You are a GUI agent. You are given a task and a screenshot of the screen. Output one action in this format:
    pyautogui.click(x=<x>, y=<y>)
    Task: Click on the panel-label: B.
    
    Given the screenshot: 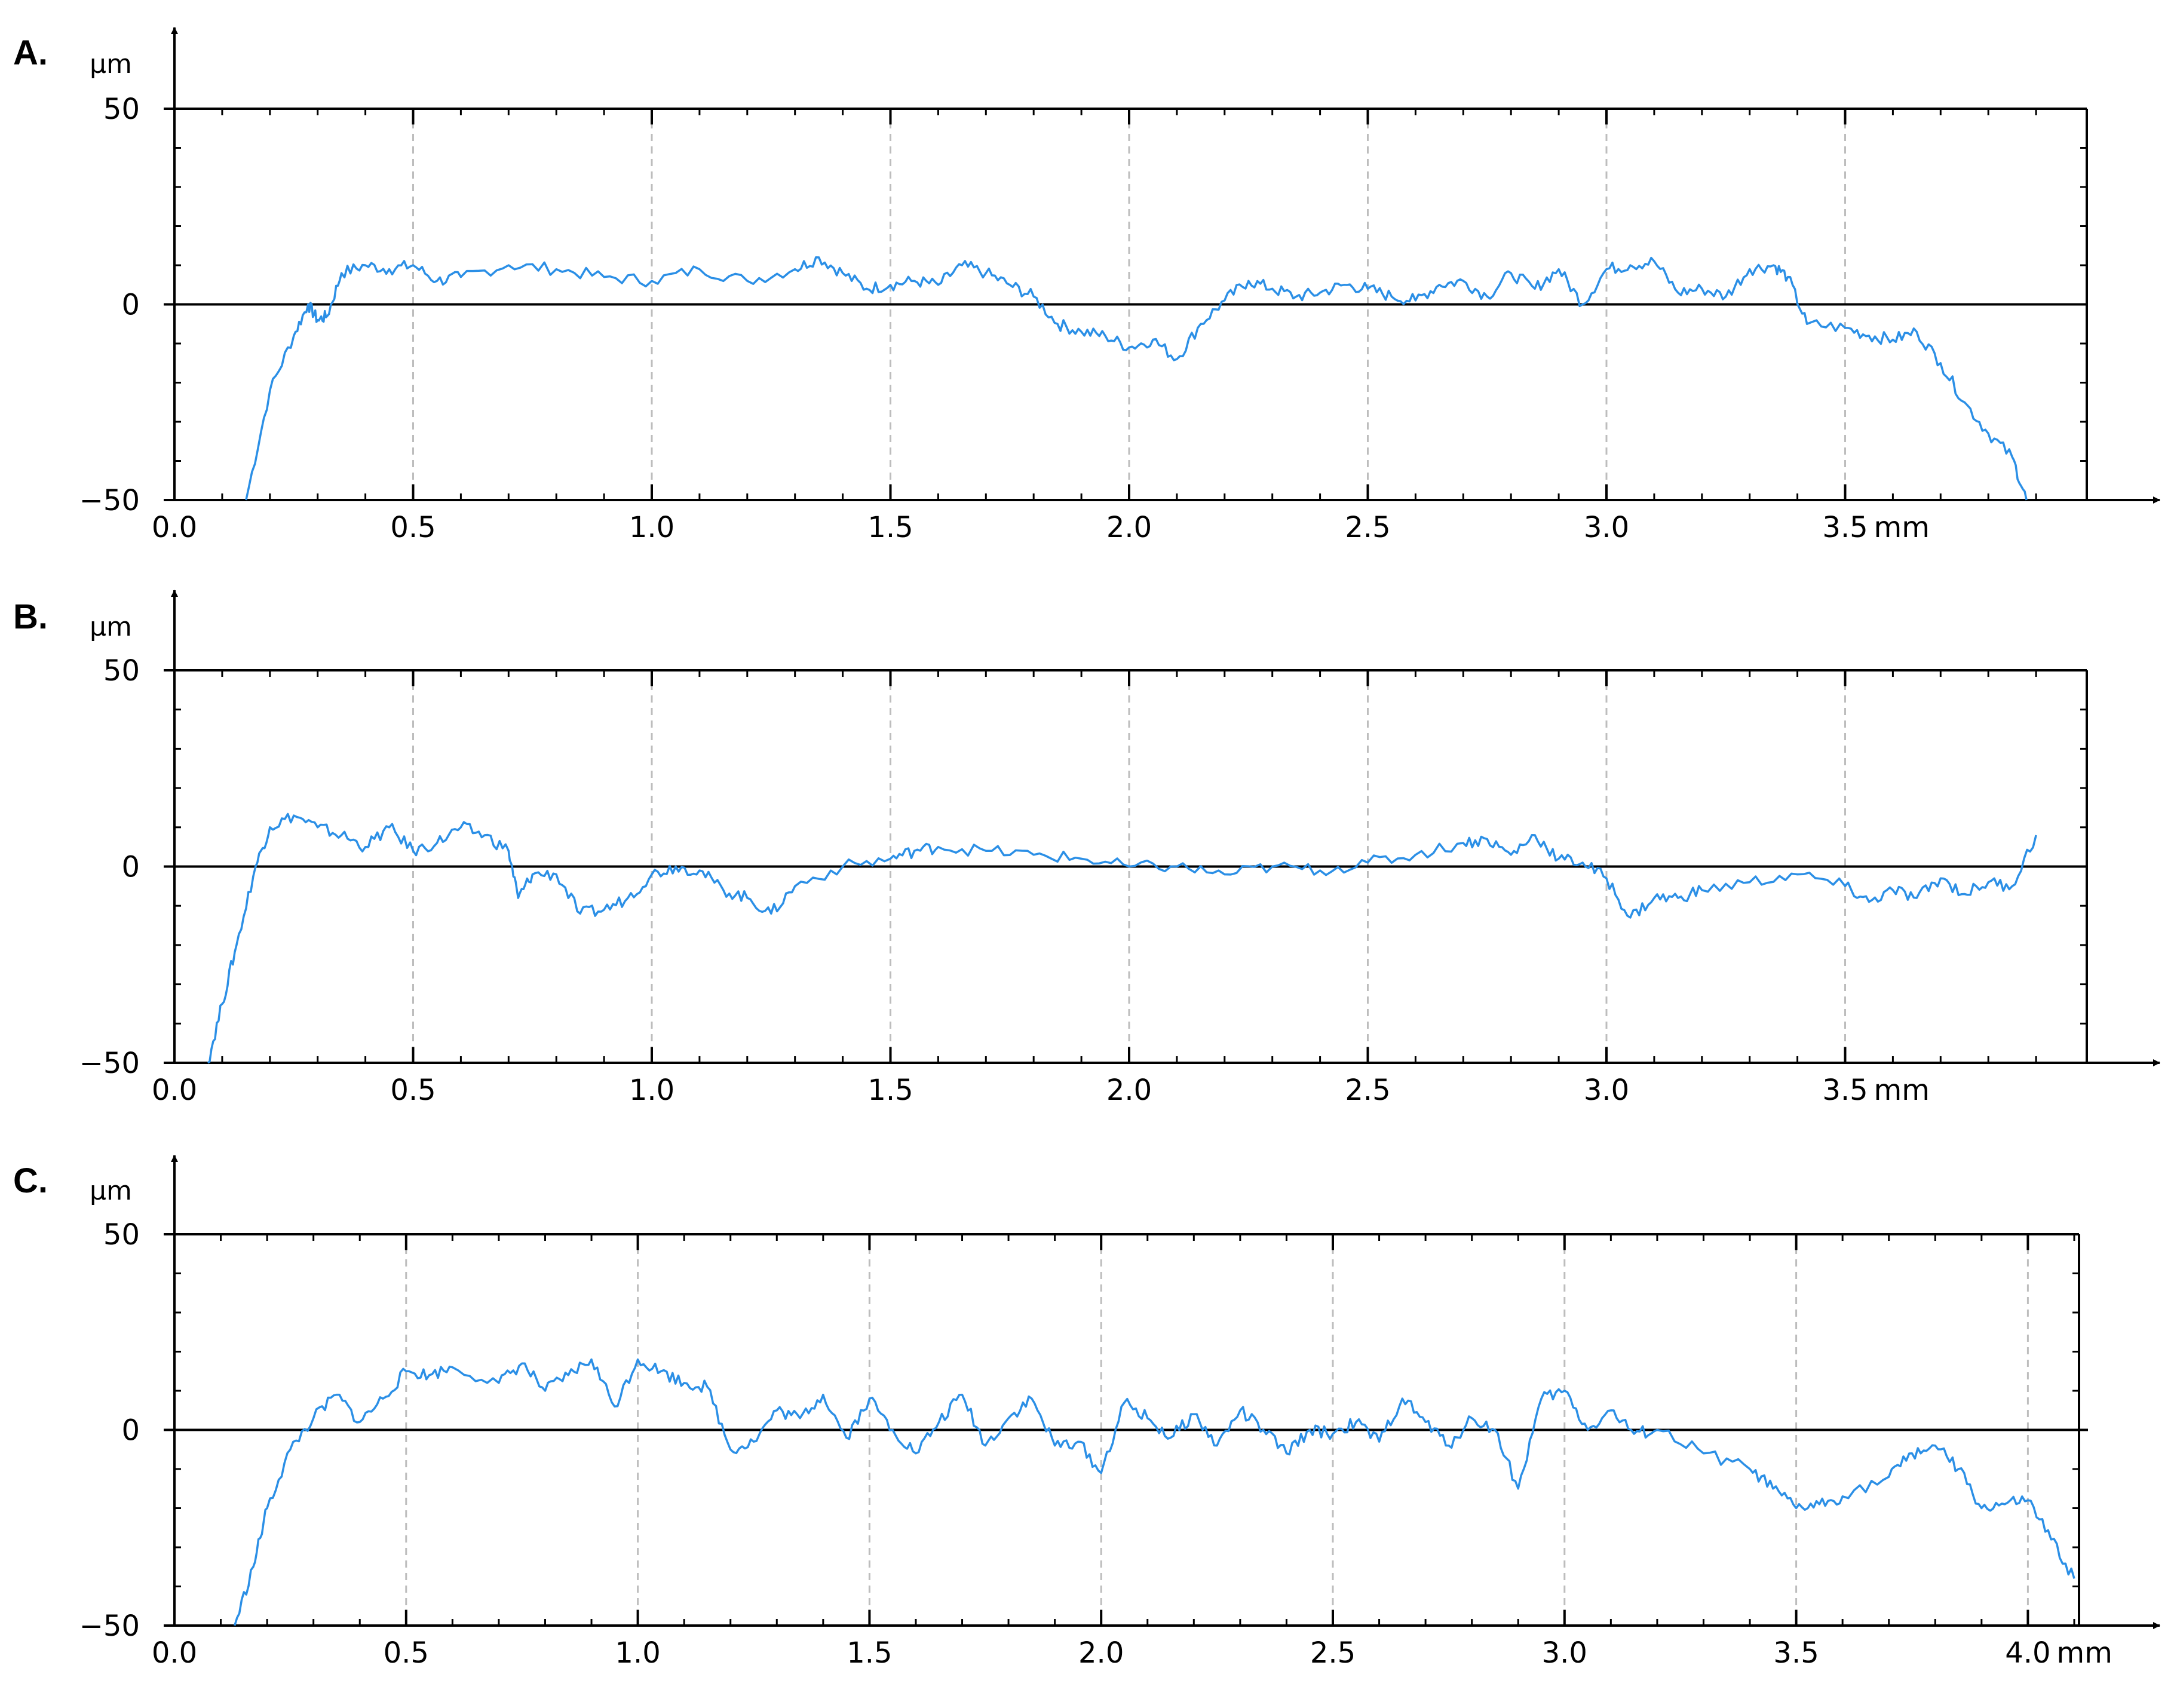 What is the action you would take?
    pyautogui.click(x=30, y=616)
    